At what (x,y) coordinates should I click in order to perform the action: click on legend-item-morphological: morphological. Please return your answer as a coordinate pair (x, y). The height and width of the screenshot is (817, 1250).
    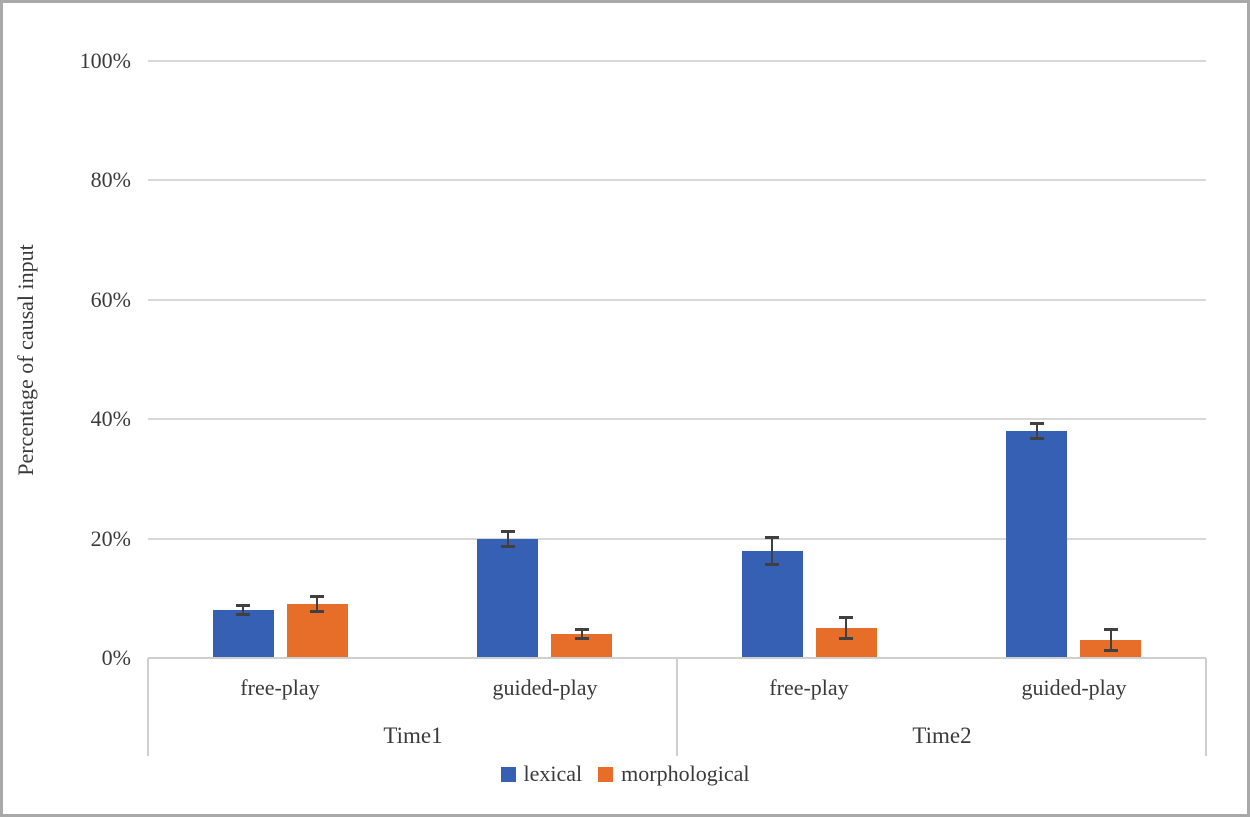
    Looking at the image, I should click on (673, 774).